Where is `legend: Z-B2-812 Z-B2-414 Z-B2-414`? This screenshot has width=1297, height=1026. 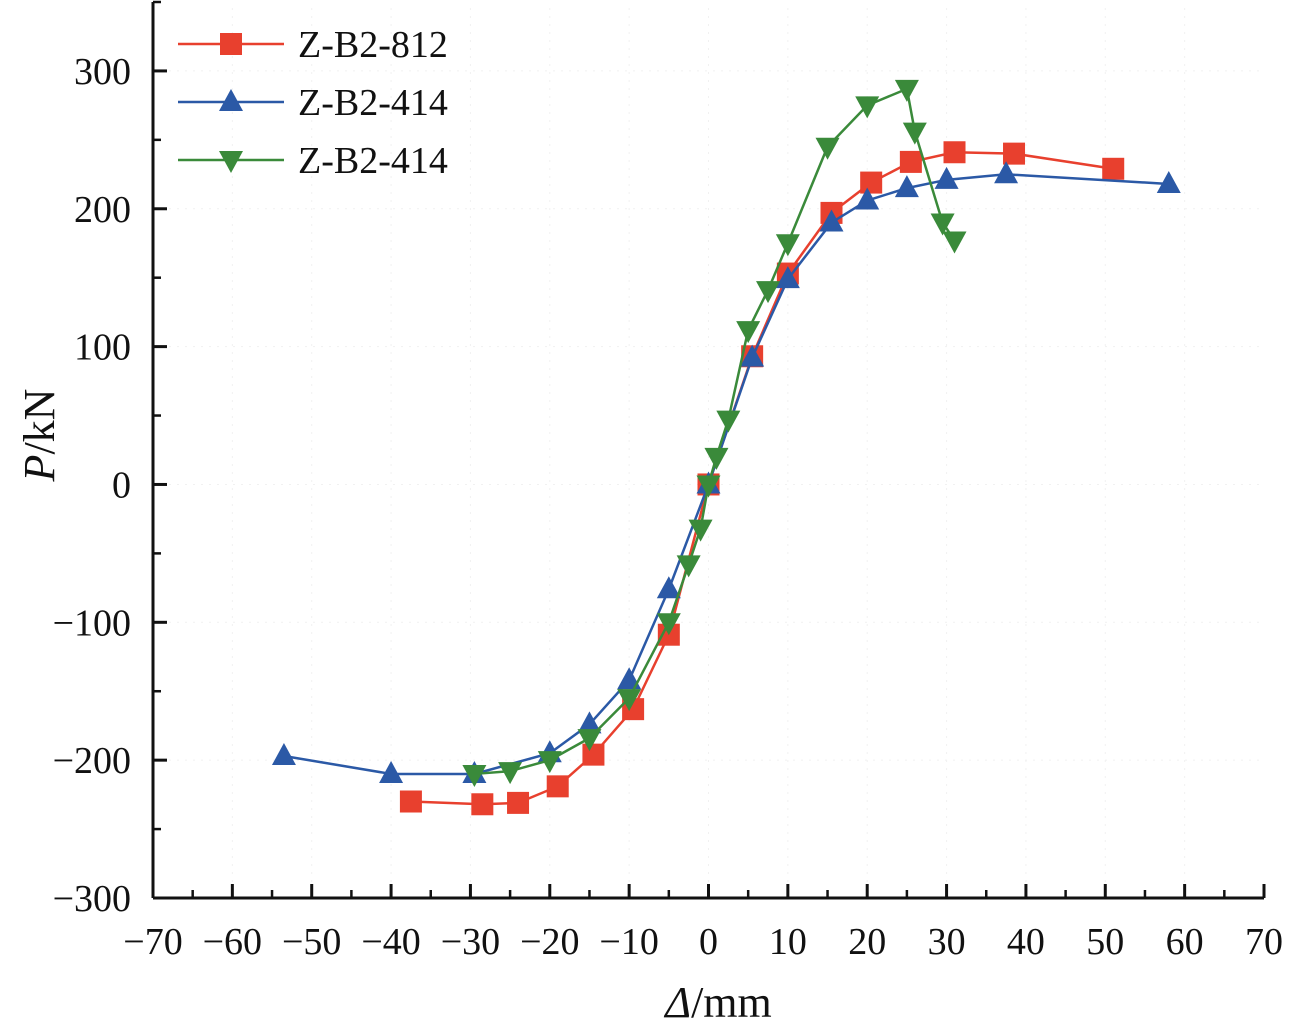
legend: Z-B2-812 Z-B2-414 Z-B2-414 is located at coordinates (313, 103).